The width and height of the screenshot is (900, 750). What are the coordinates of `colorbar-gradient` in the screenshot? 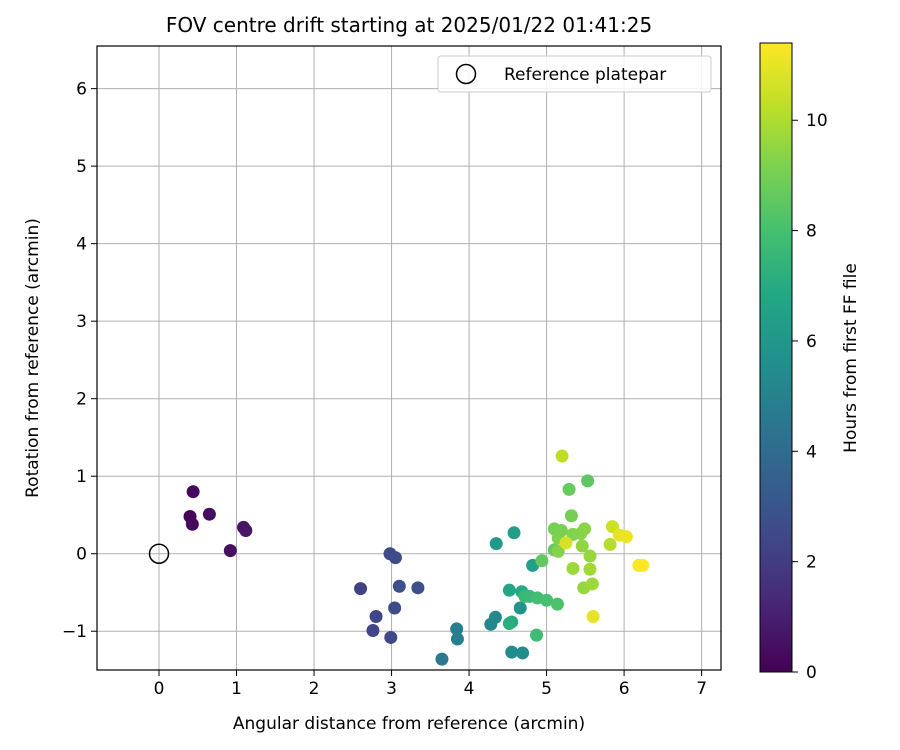 It's located at (776, 357).